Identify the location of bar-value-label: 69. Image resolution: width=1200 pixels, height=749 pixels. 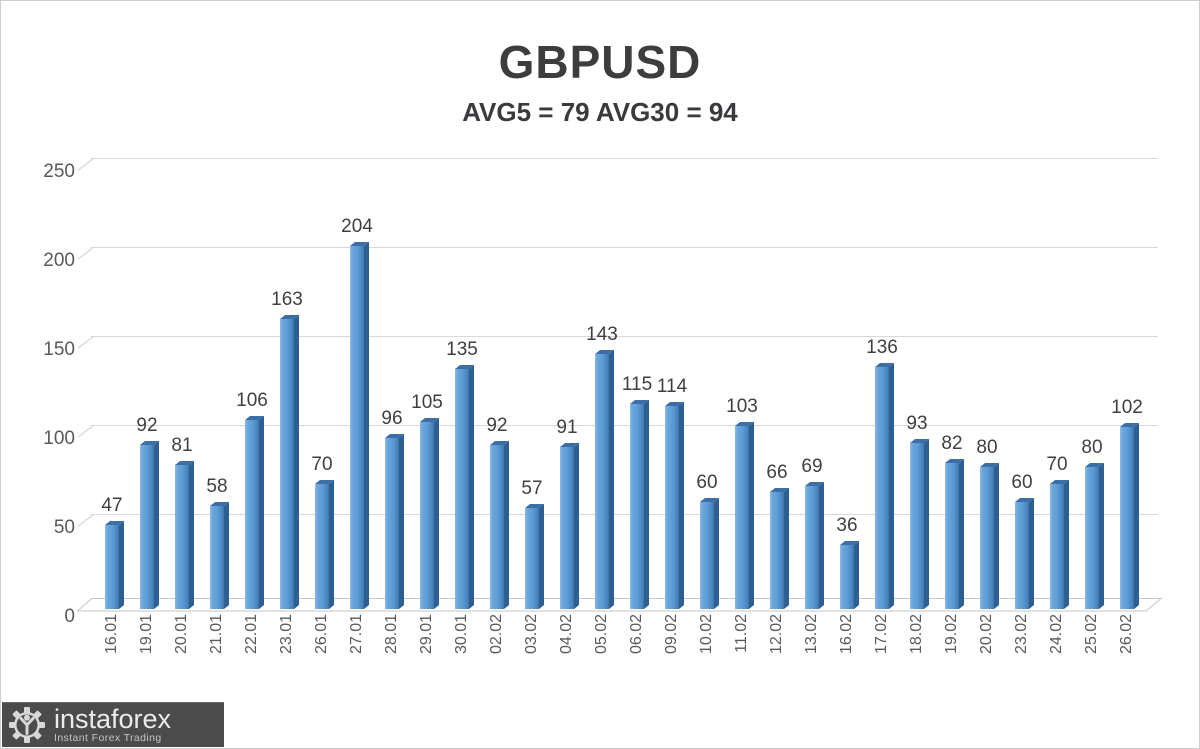
(812, 466).